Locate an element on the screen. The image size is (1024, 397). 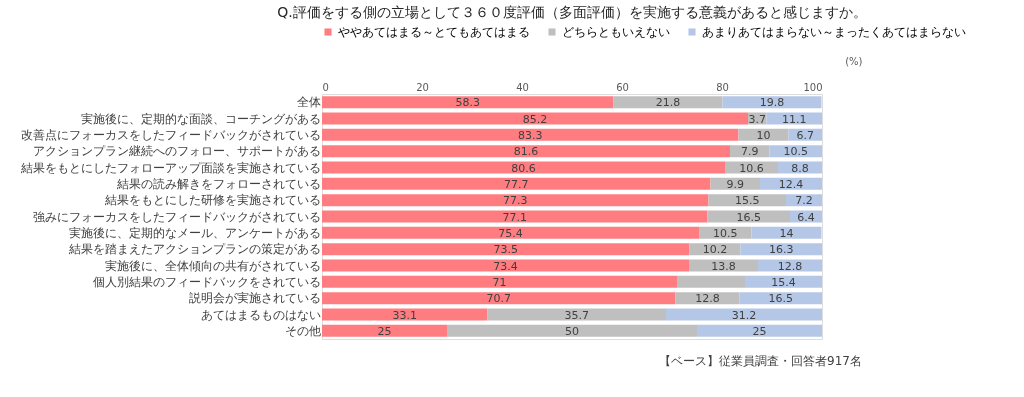
y-tick-label: 説明会が実施されている is located at coordinates (254, 298).